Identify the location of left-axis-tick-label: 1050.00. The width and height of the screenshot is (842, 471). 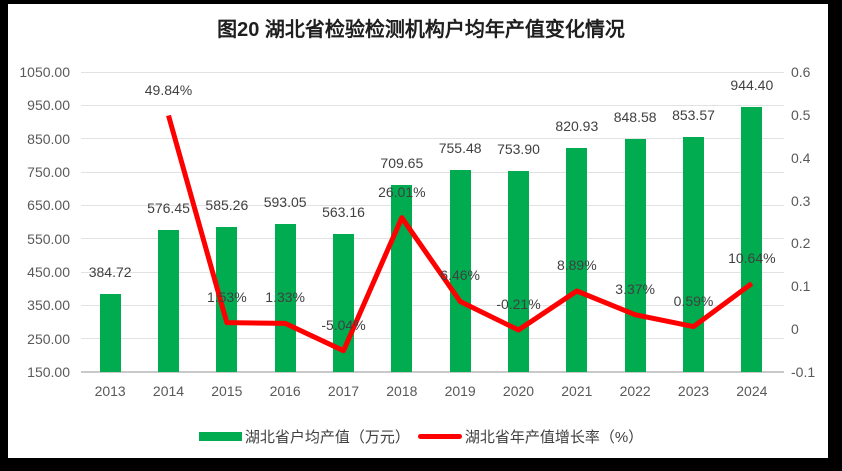
(44, 72).